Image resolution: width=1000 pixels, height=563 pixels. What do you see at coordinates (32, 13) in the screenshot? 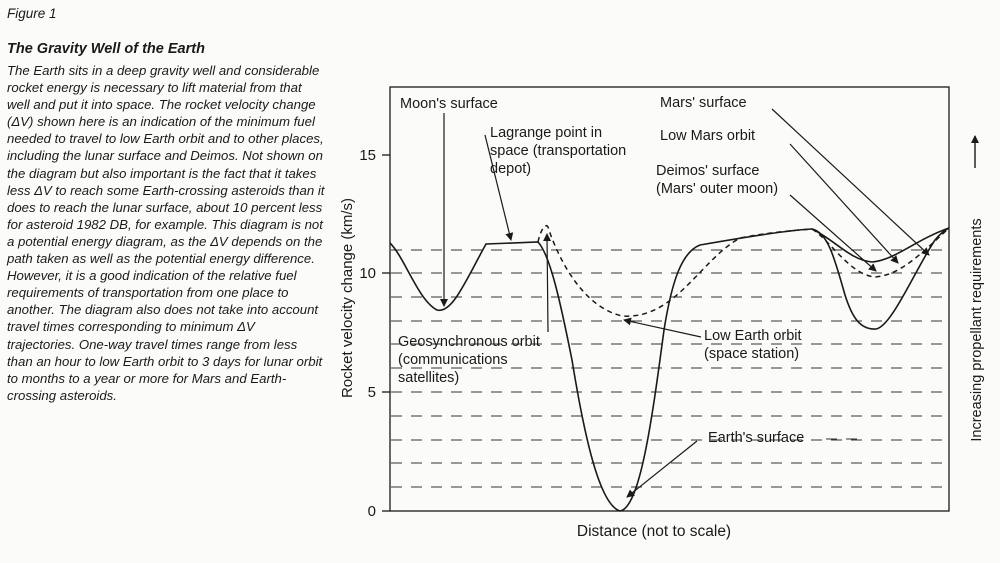
I see `figure-label: Figure 1` at bounding box center [32, 13].